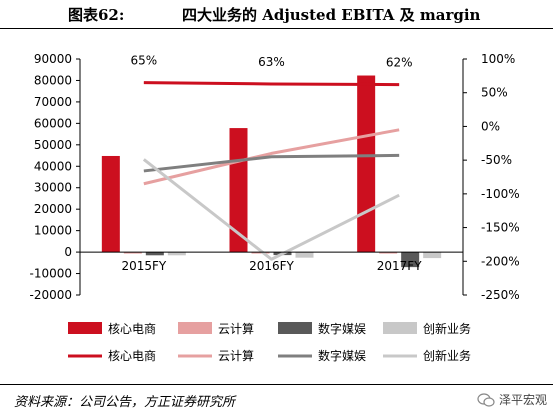  What do you see at coordinates (500, 228) in the screenshot?
I see `right-tick-label: -150%` at bounding box center [500, 228].